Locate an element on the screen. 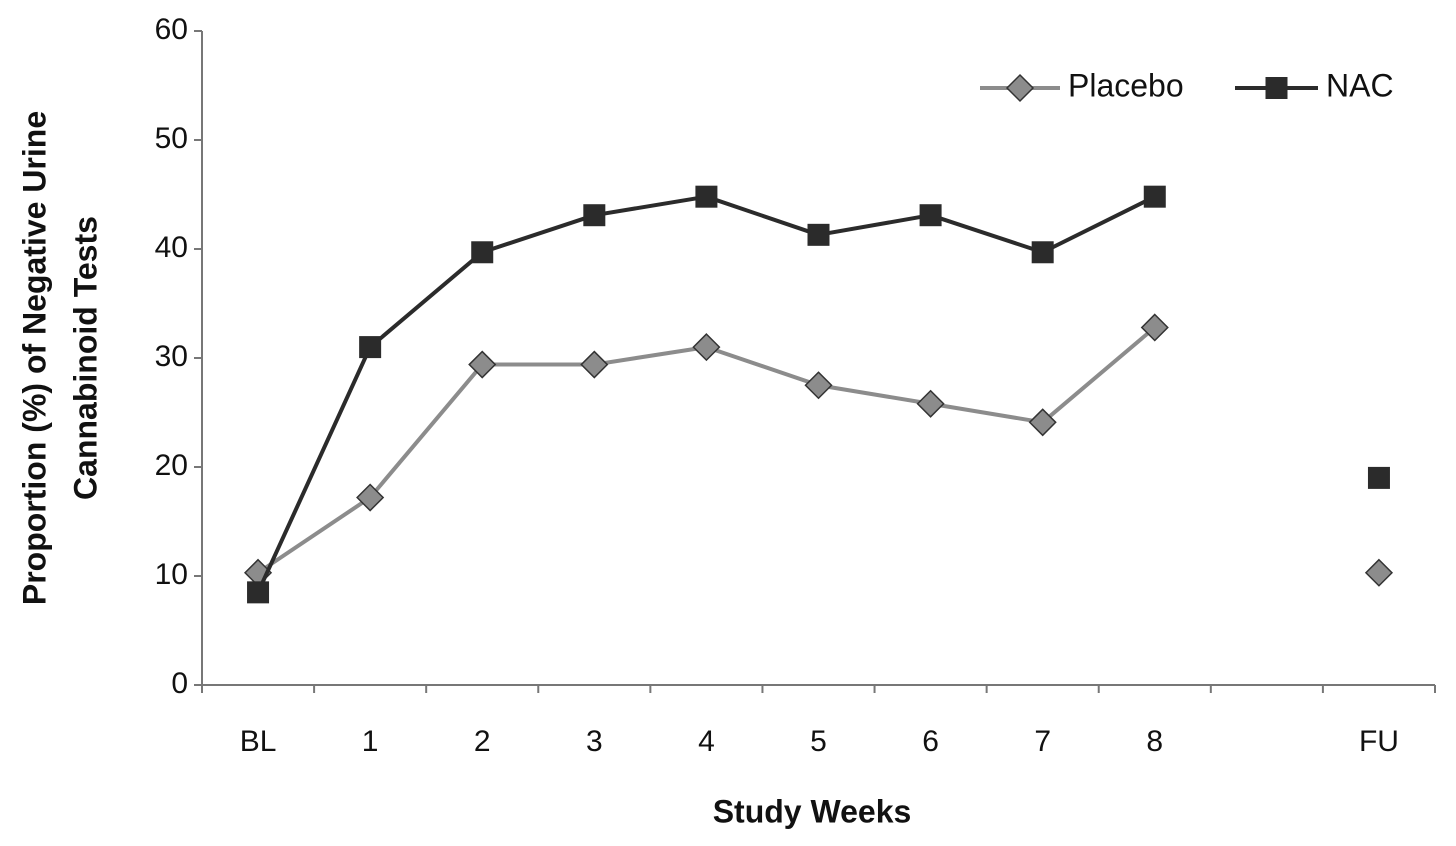  x-tick-label: 8 is located at coordinates (1154, 741).